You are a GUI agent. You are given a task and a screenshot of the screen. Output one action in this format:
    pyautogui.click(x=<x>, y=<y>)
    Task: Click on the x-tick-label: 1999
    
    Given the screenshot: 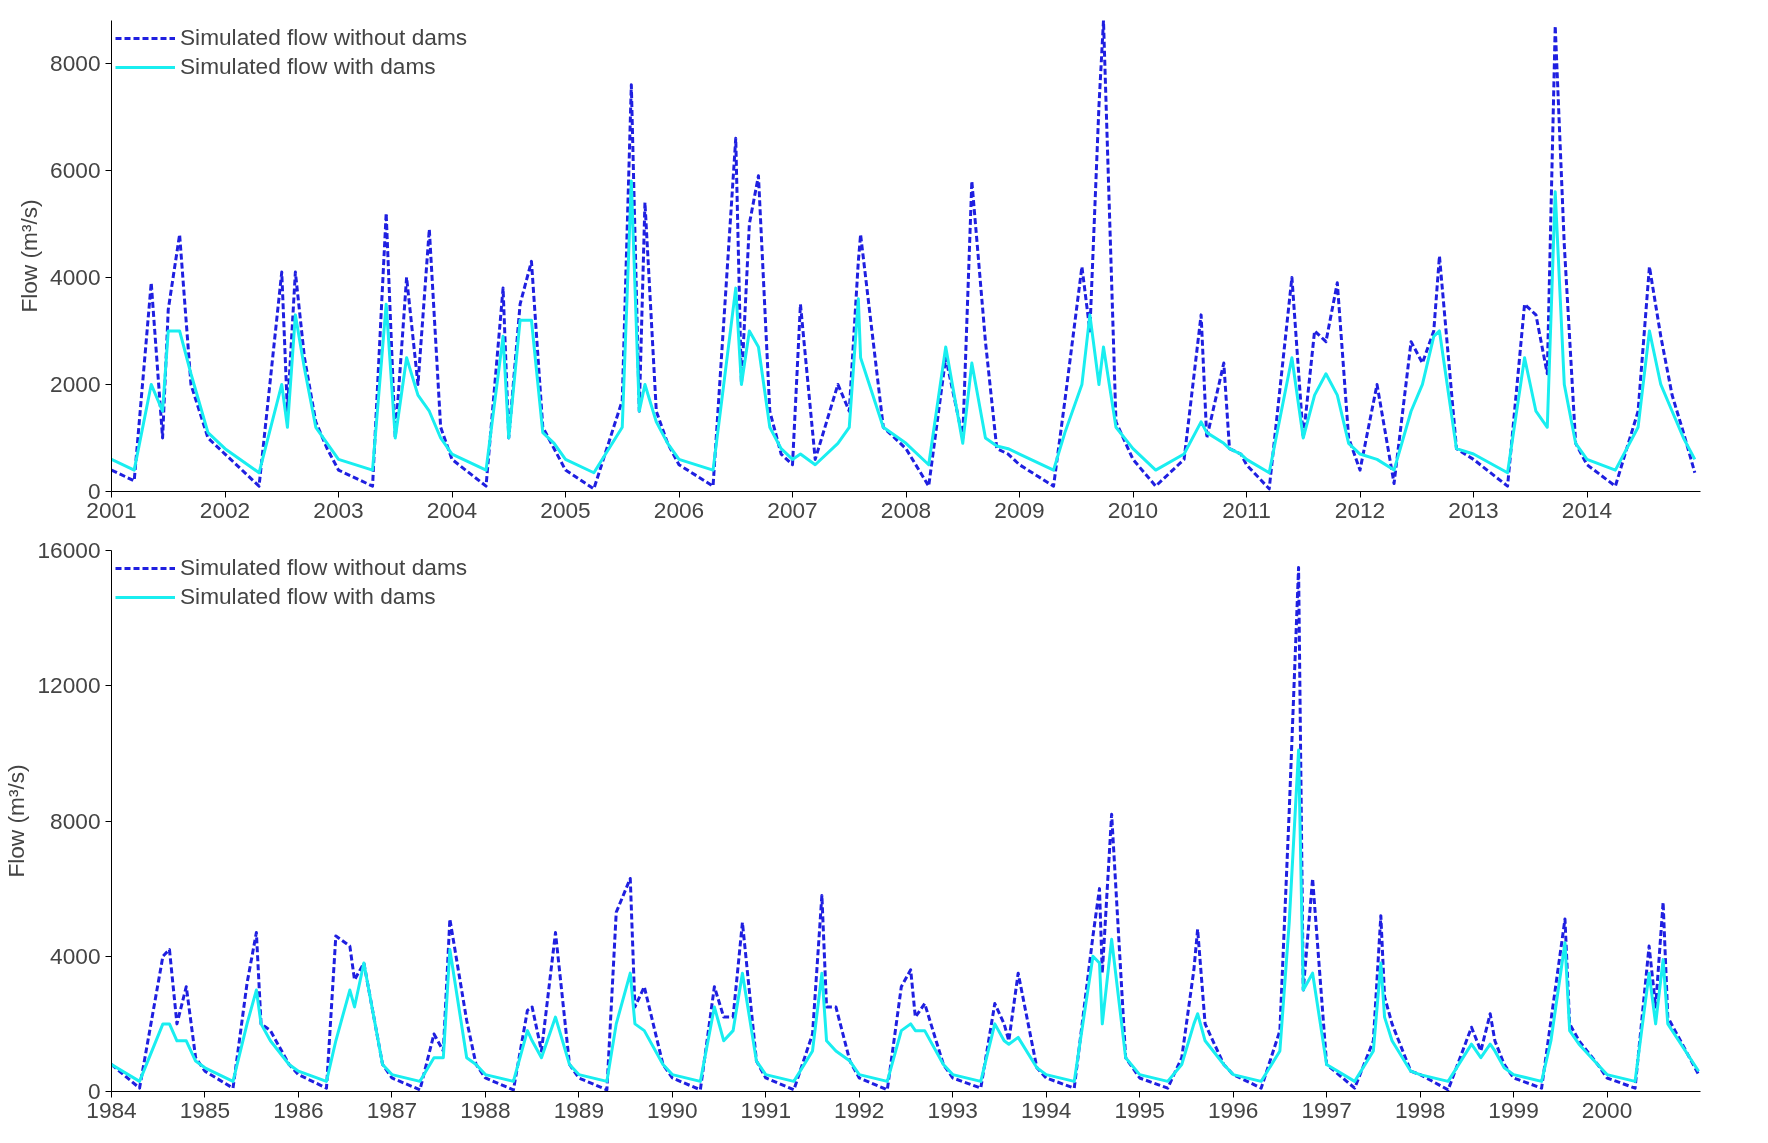 What is the action you would take?
    pyautogui.click(x=1513, y=1109)
    